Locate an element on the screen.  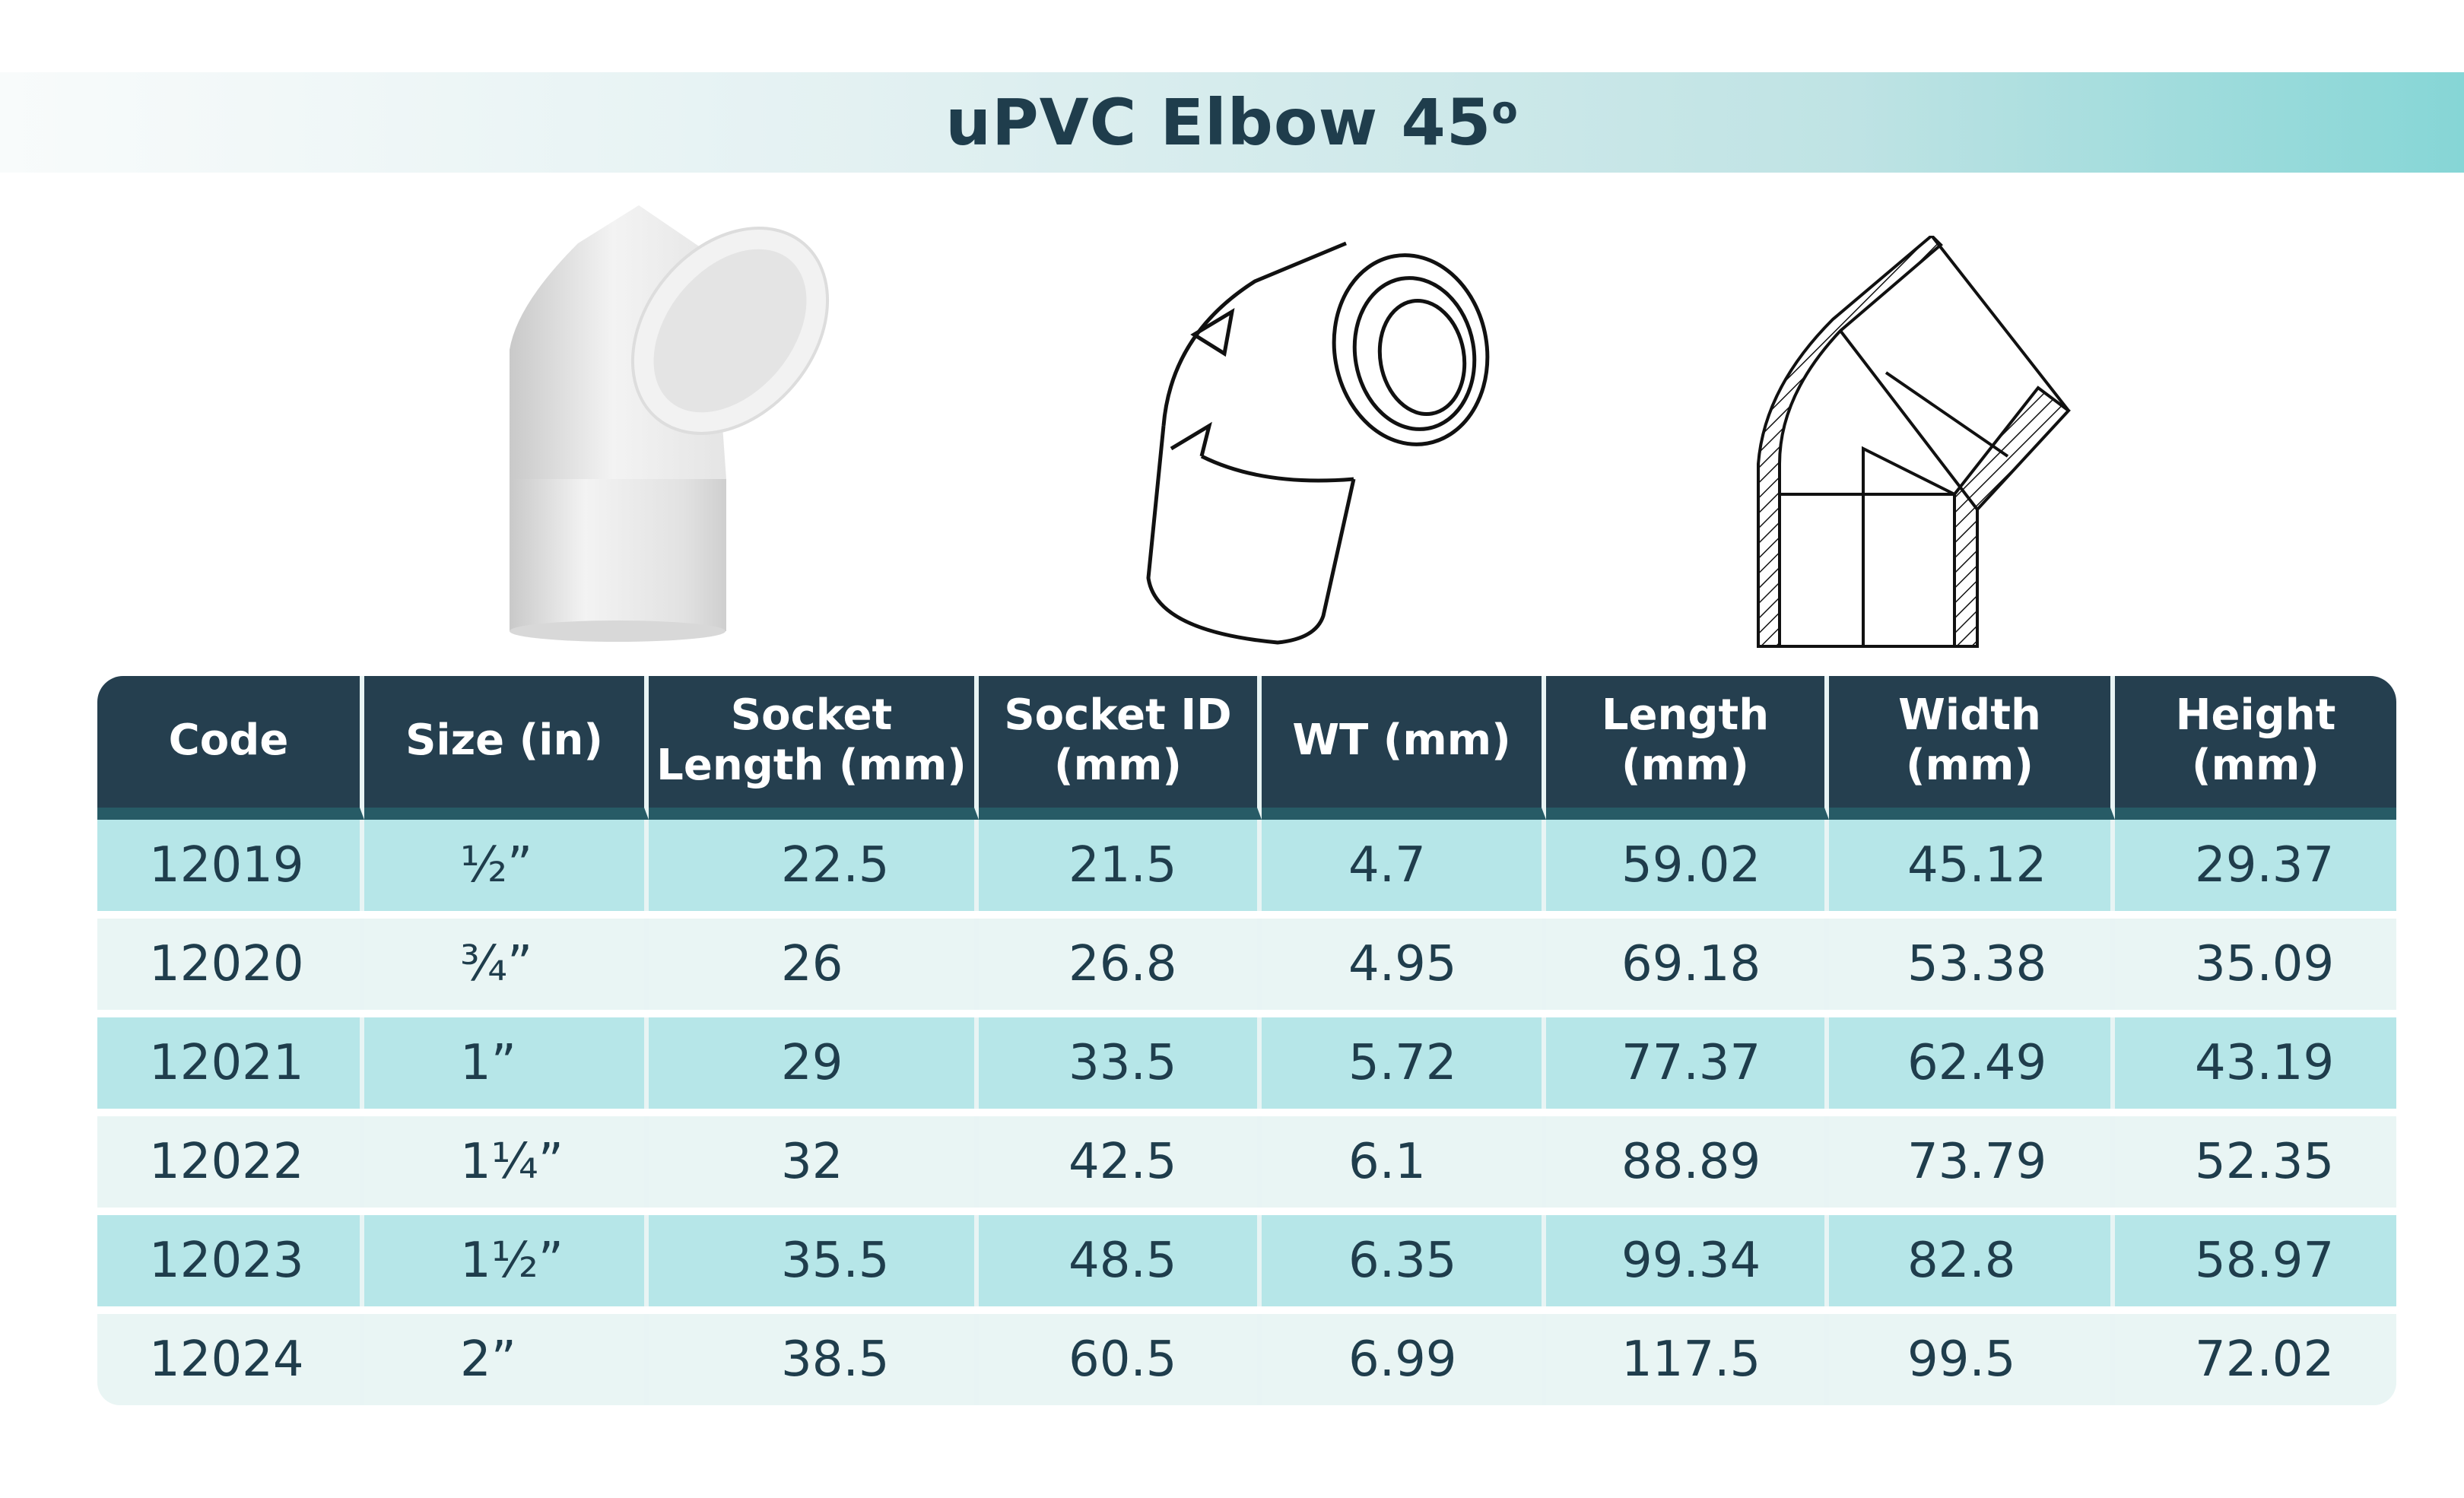
cell-width: 62.49 is located at coordinates (1972, 1063).